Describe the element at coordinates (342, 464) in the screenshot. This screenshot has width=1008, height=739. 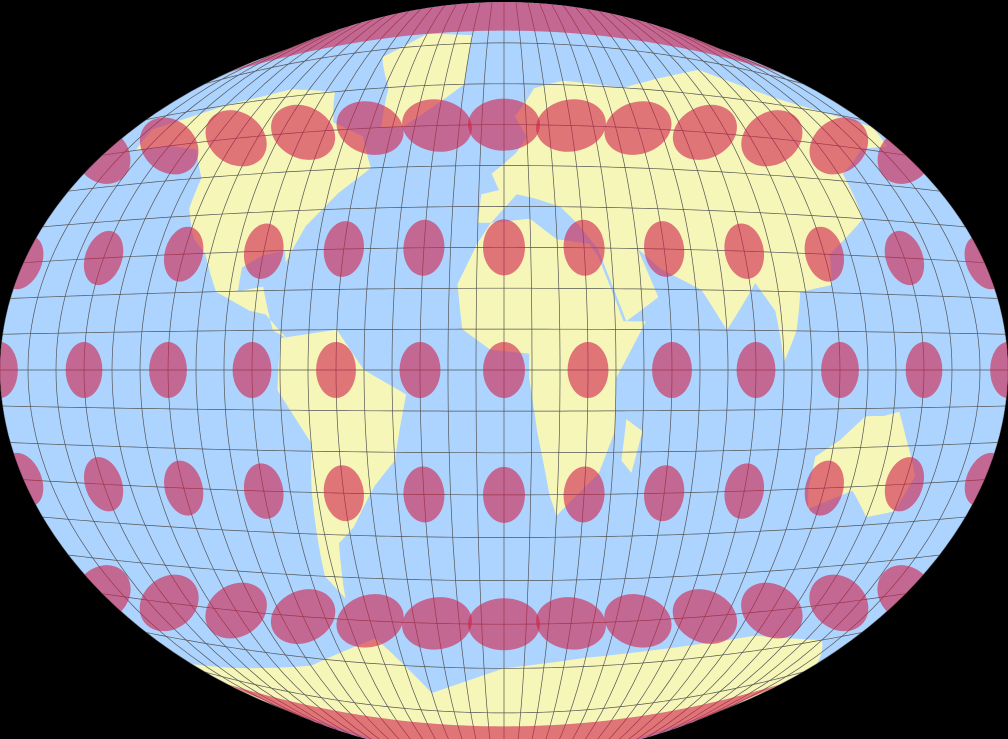
I see `landmass-south-america` at that location.